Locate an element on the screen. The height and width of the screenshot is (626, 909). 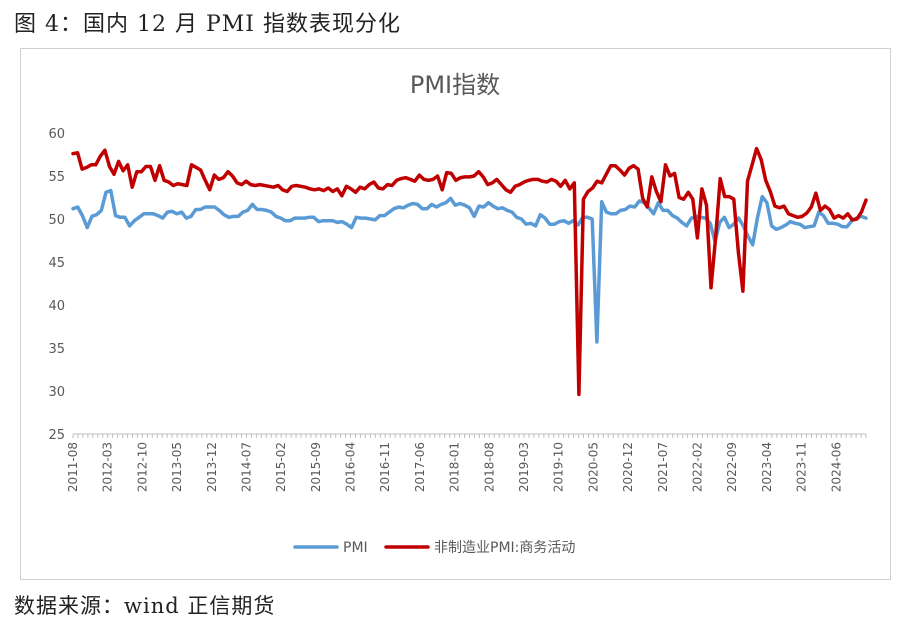
x-tick-label: 2013-05 is located at coordinates (177, 467).